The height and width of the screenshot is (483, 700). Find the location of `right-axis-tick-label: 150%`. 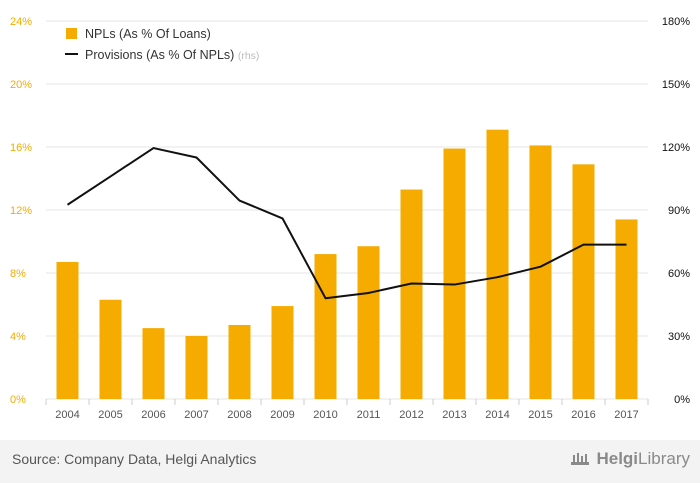

right-axis-tick-label: 150% is located at coordinates (676, 85).